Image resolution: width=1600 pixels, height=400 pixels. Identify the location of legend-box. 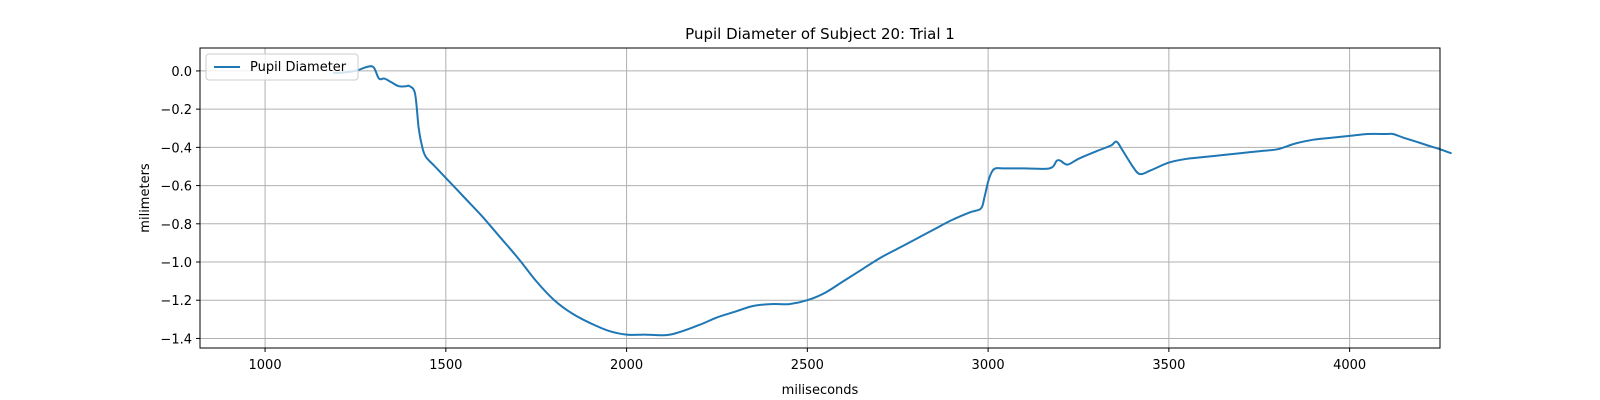
(282, 67).